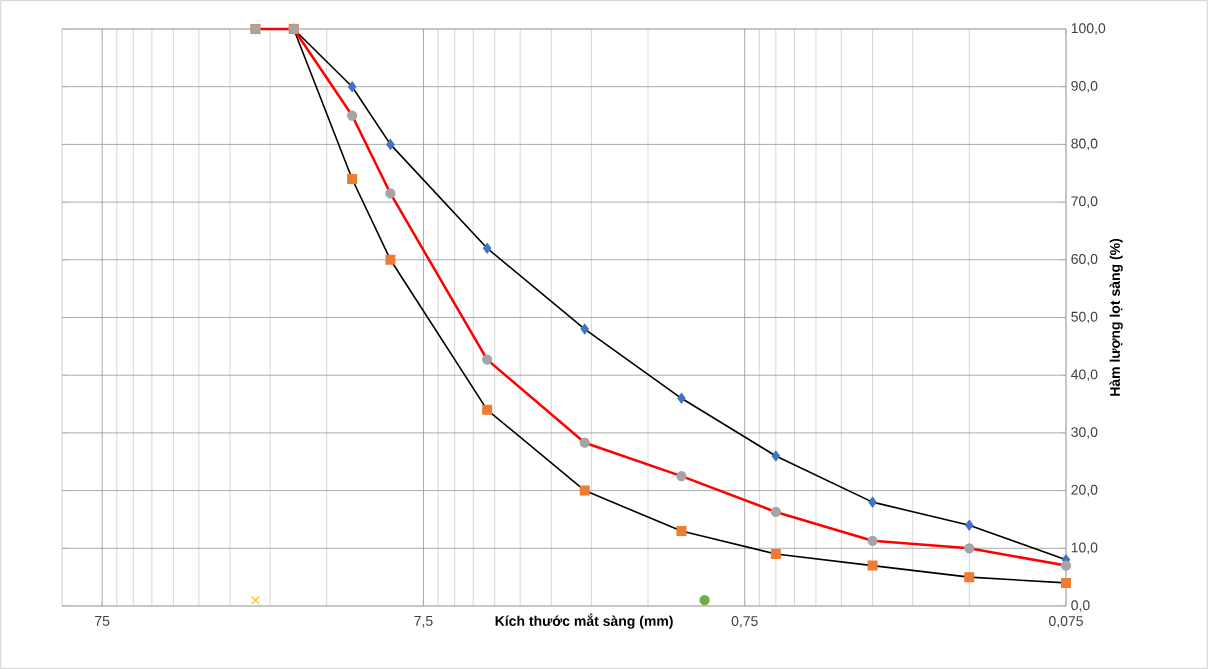 The height and width of the screenshot is (669, 1208). What do you see at coordinates (1084, 548) in the screenshot?
I see `y-tick-label: 10,0` at bounding box center [1084, 548].